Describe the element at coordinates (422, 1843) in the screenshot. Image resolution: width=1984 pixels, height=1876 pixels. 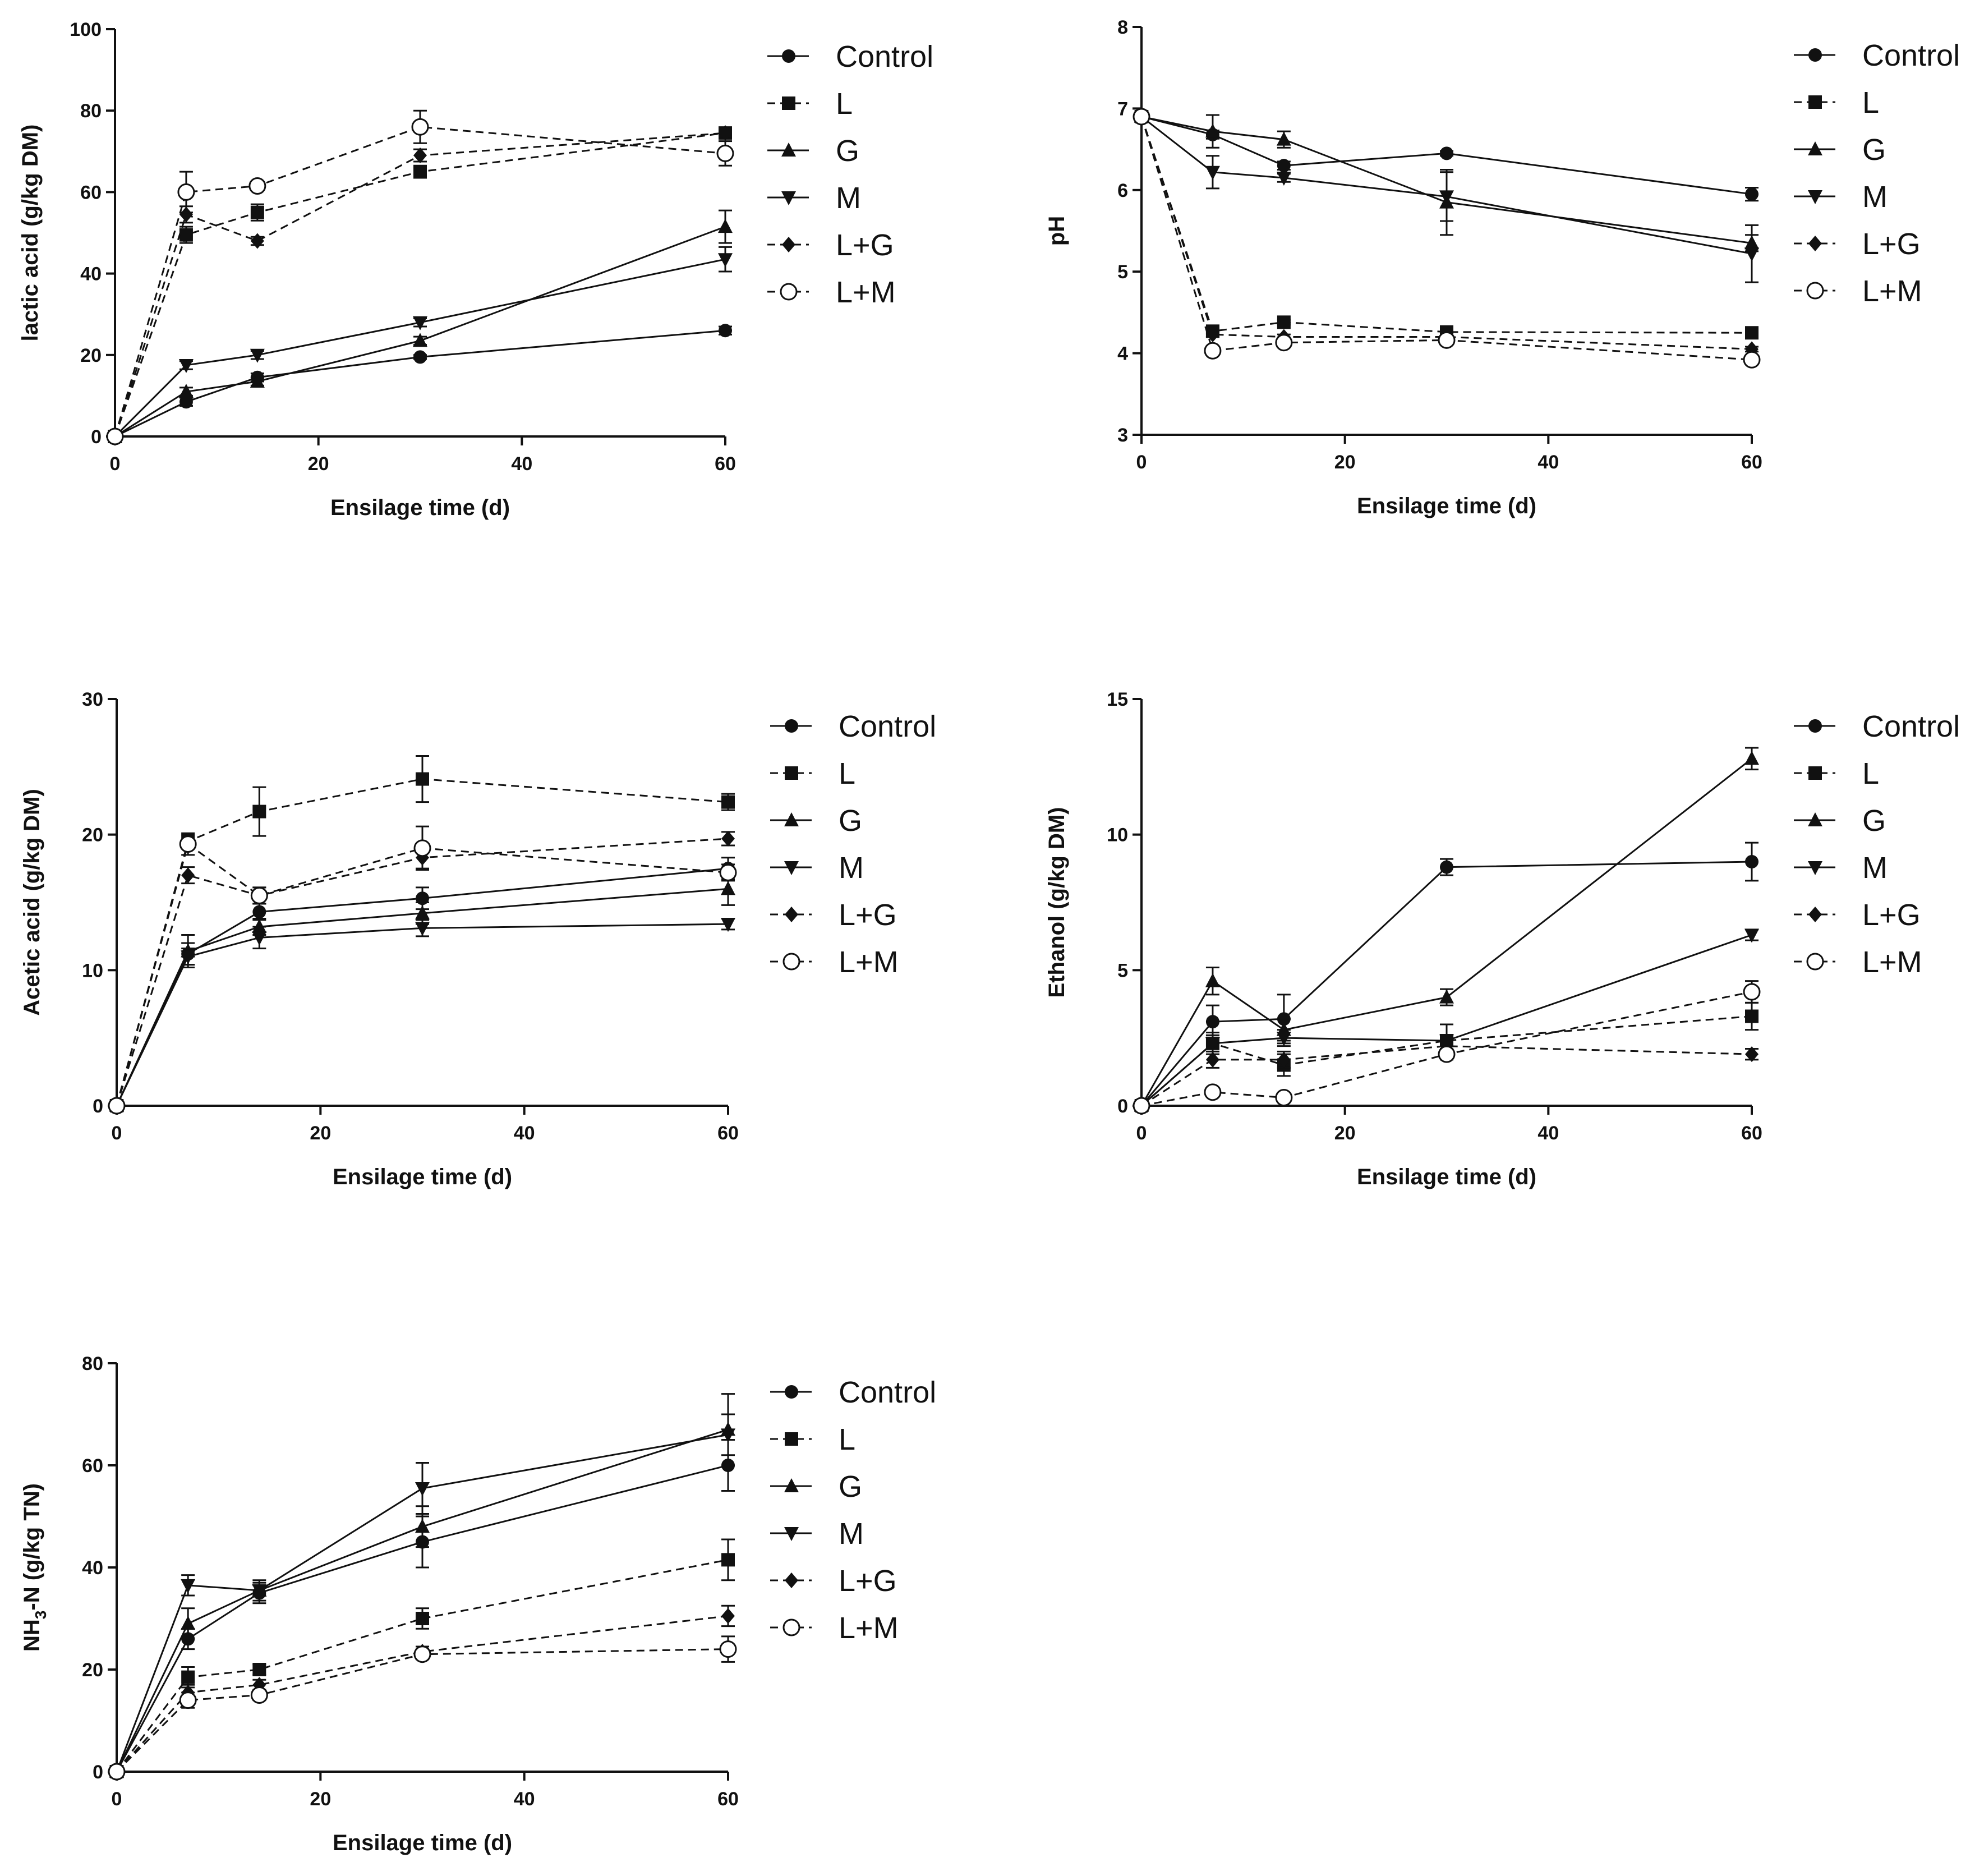
I see `chart-5-x-label: Ensilage time (d)` at that location.